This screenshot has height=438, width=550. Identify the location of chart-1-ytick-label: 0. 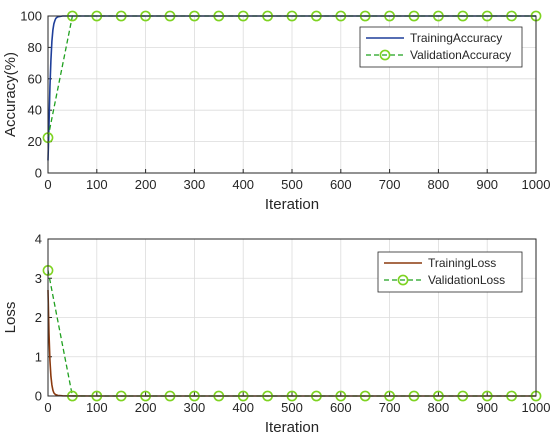
(38, 173).